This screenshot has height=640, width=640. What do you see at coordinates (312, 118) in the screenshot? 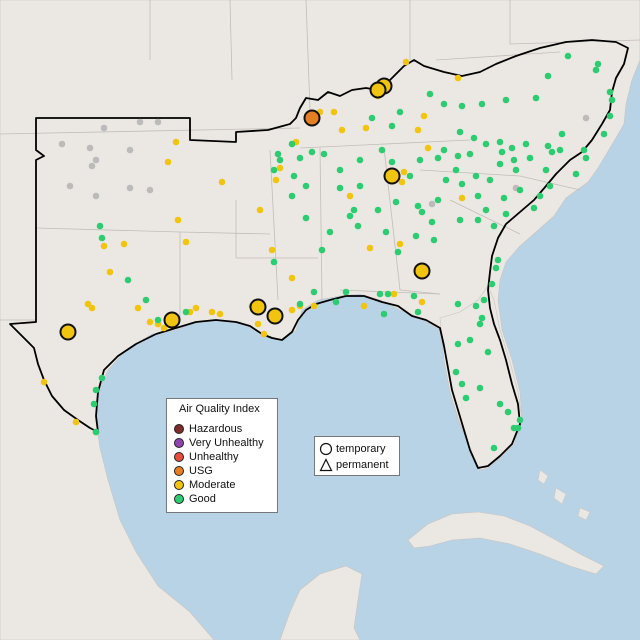
I see `temporary-monitor-usg` at bounding box center [312, 118].